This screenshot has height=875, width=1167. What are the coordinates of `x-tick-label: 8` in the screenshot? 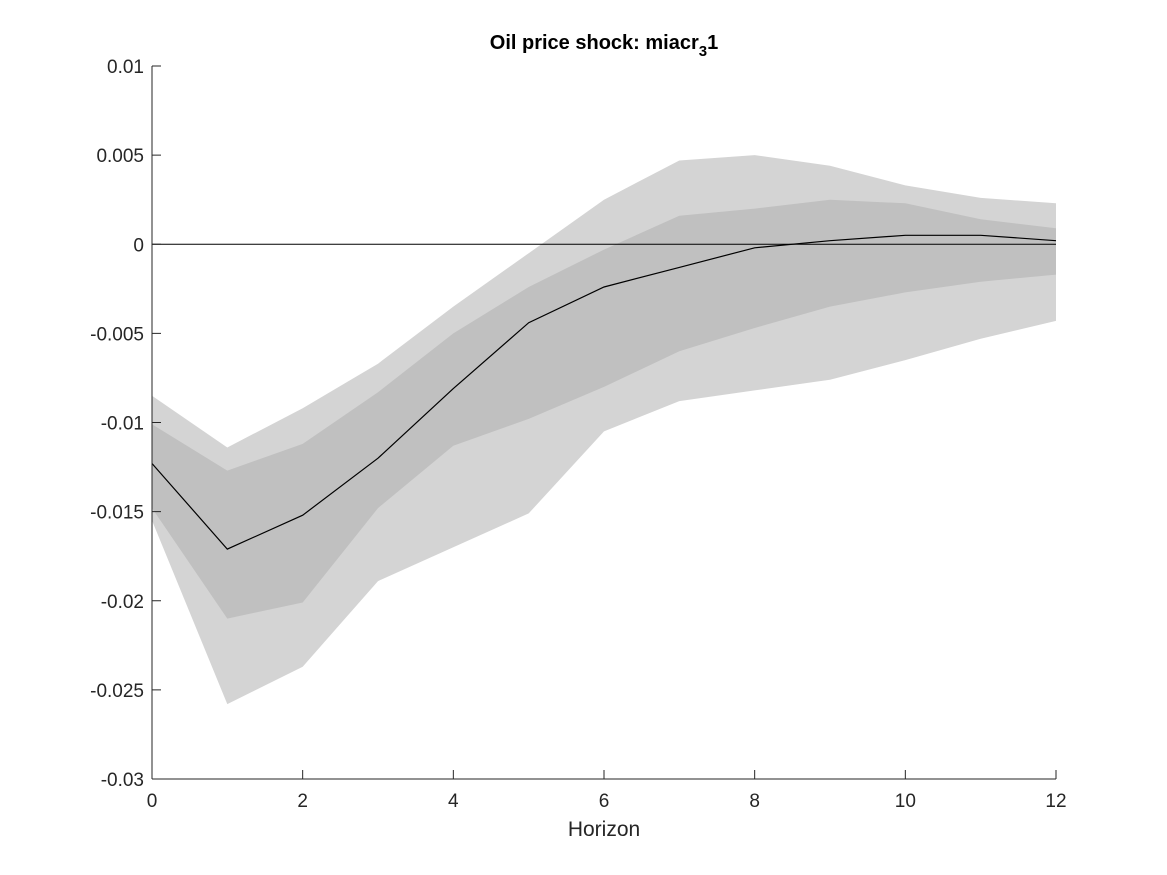 It's located at (754, 801).